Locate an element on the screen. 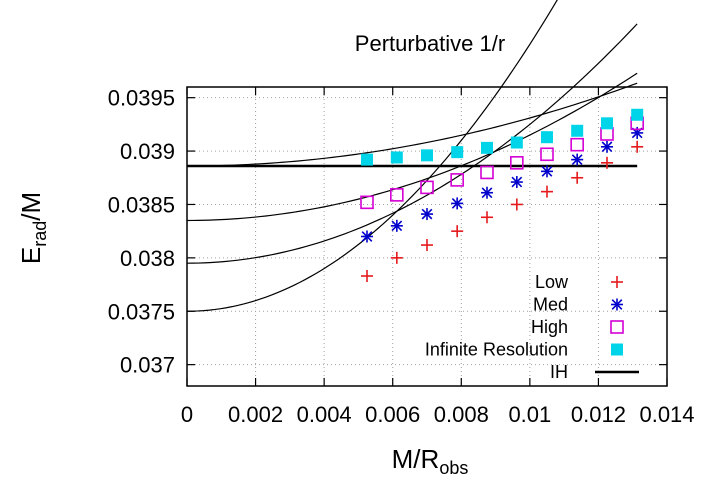  y-axis-label-sub: rad is located at coordinates (40, 234).